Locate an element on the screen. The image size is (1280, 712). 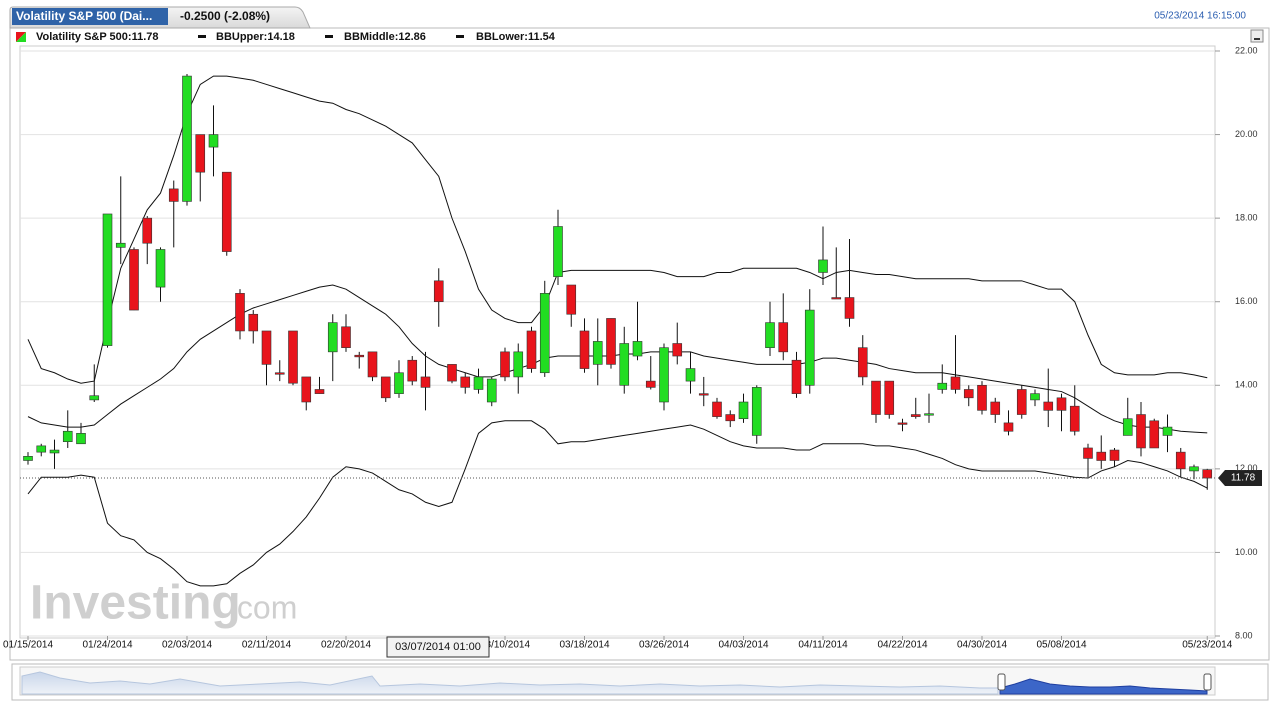
legend-entry: BBUpper:14.18 is located at coordinates (255, 37).